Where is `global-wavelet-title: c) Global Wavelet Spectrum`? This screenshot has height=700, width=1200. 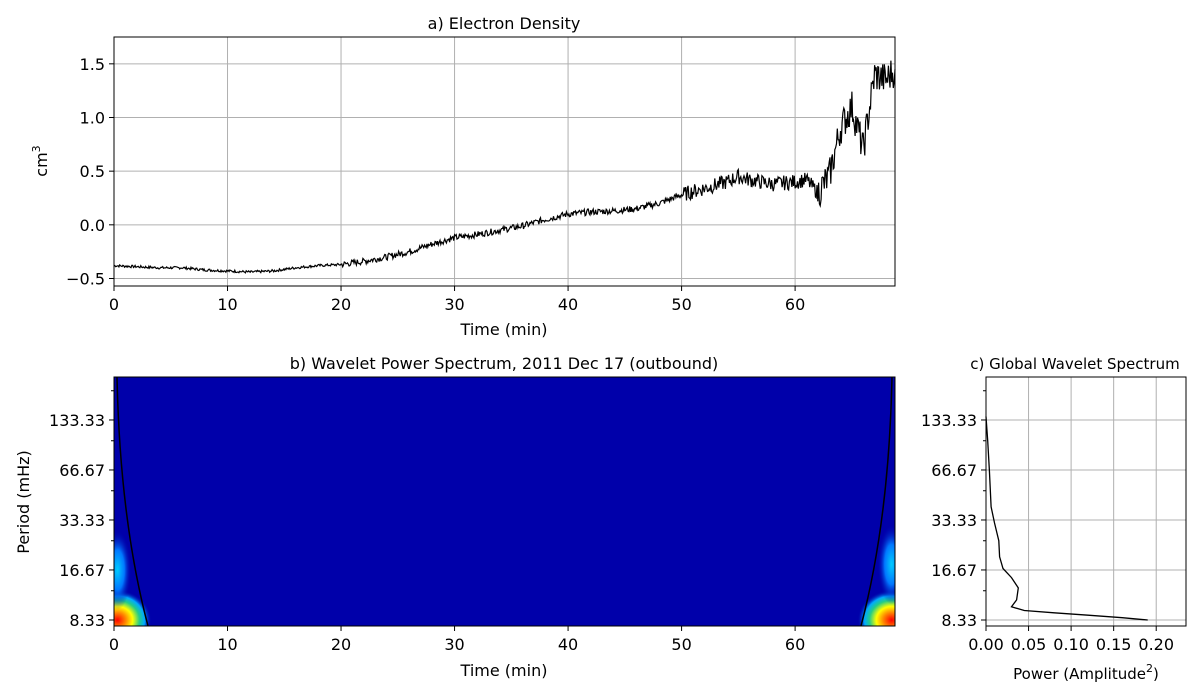 global-wavelet-title: c) Global Wavelet Spectrum is located at coordinates (1074, 364).